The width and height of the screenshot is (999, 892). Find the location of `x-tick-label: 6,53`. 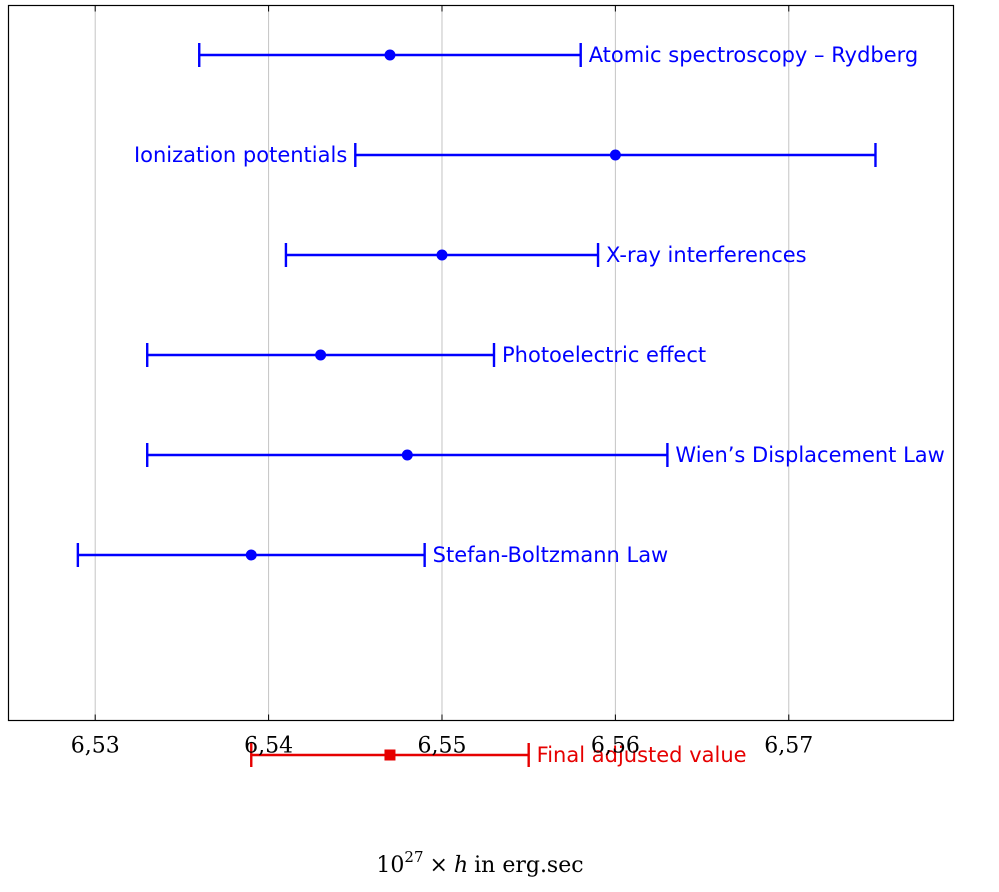

x-tick-label: 6,53 is located at coordinates (95, 746).